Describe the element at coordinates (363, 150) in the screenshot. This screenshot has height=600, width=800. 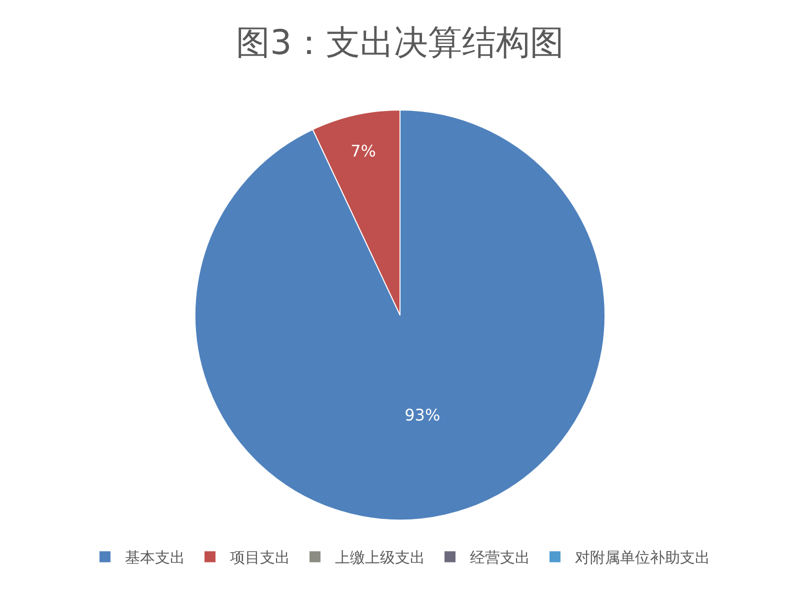
I see `data-label: 7%` at that location.